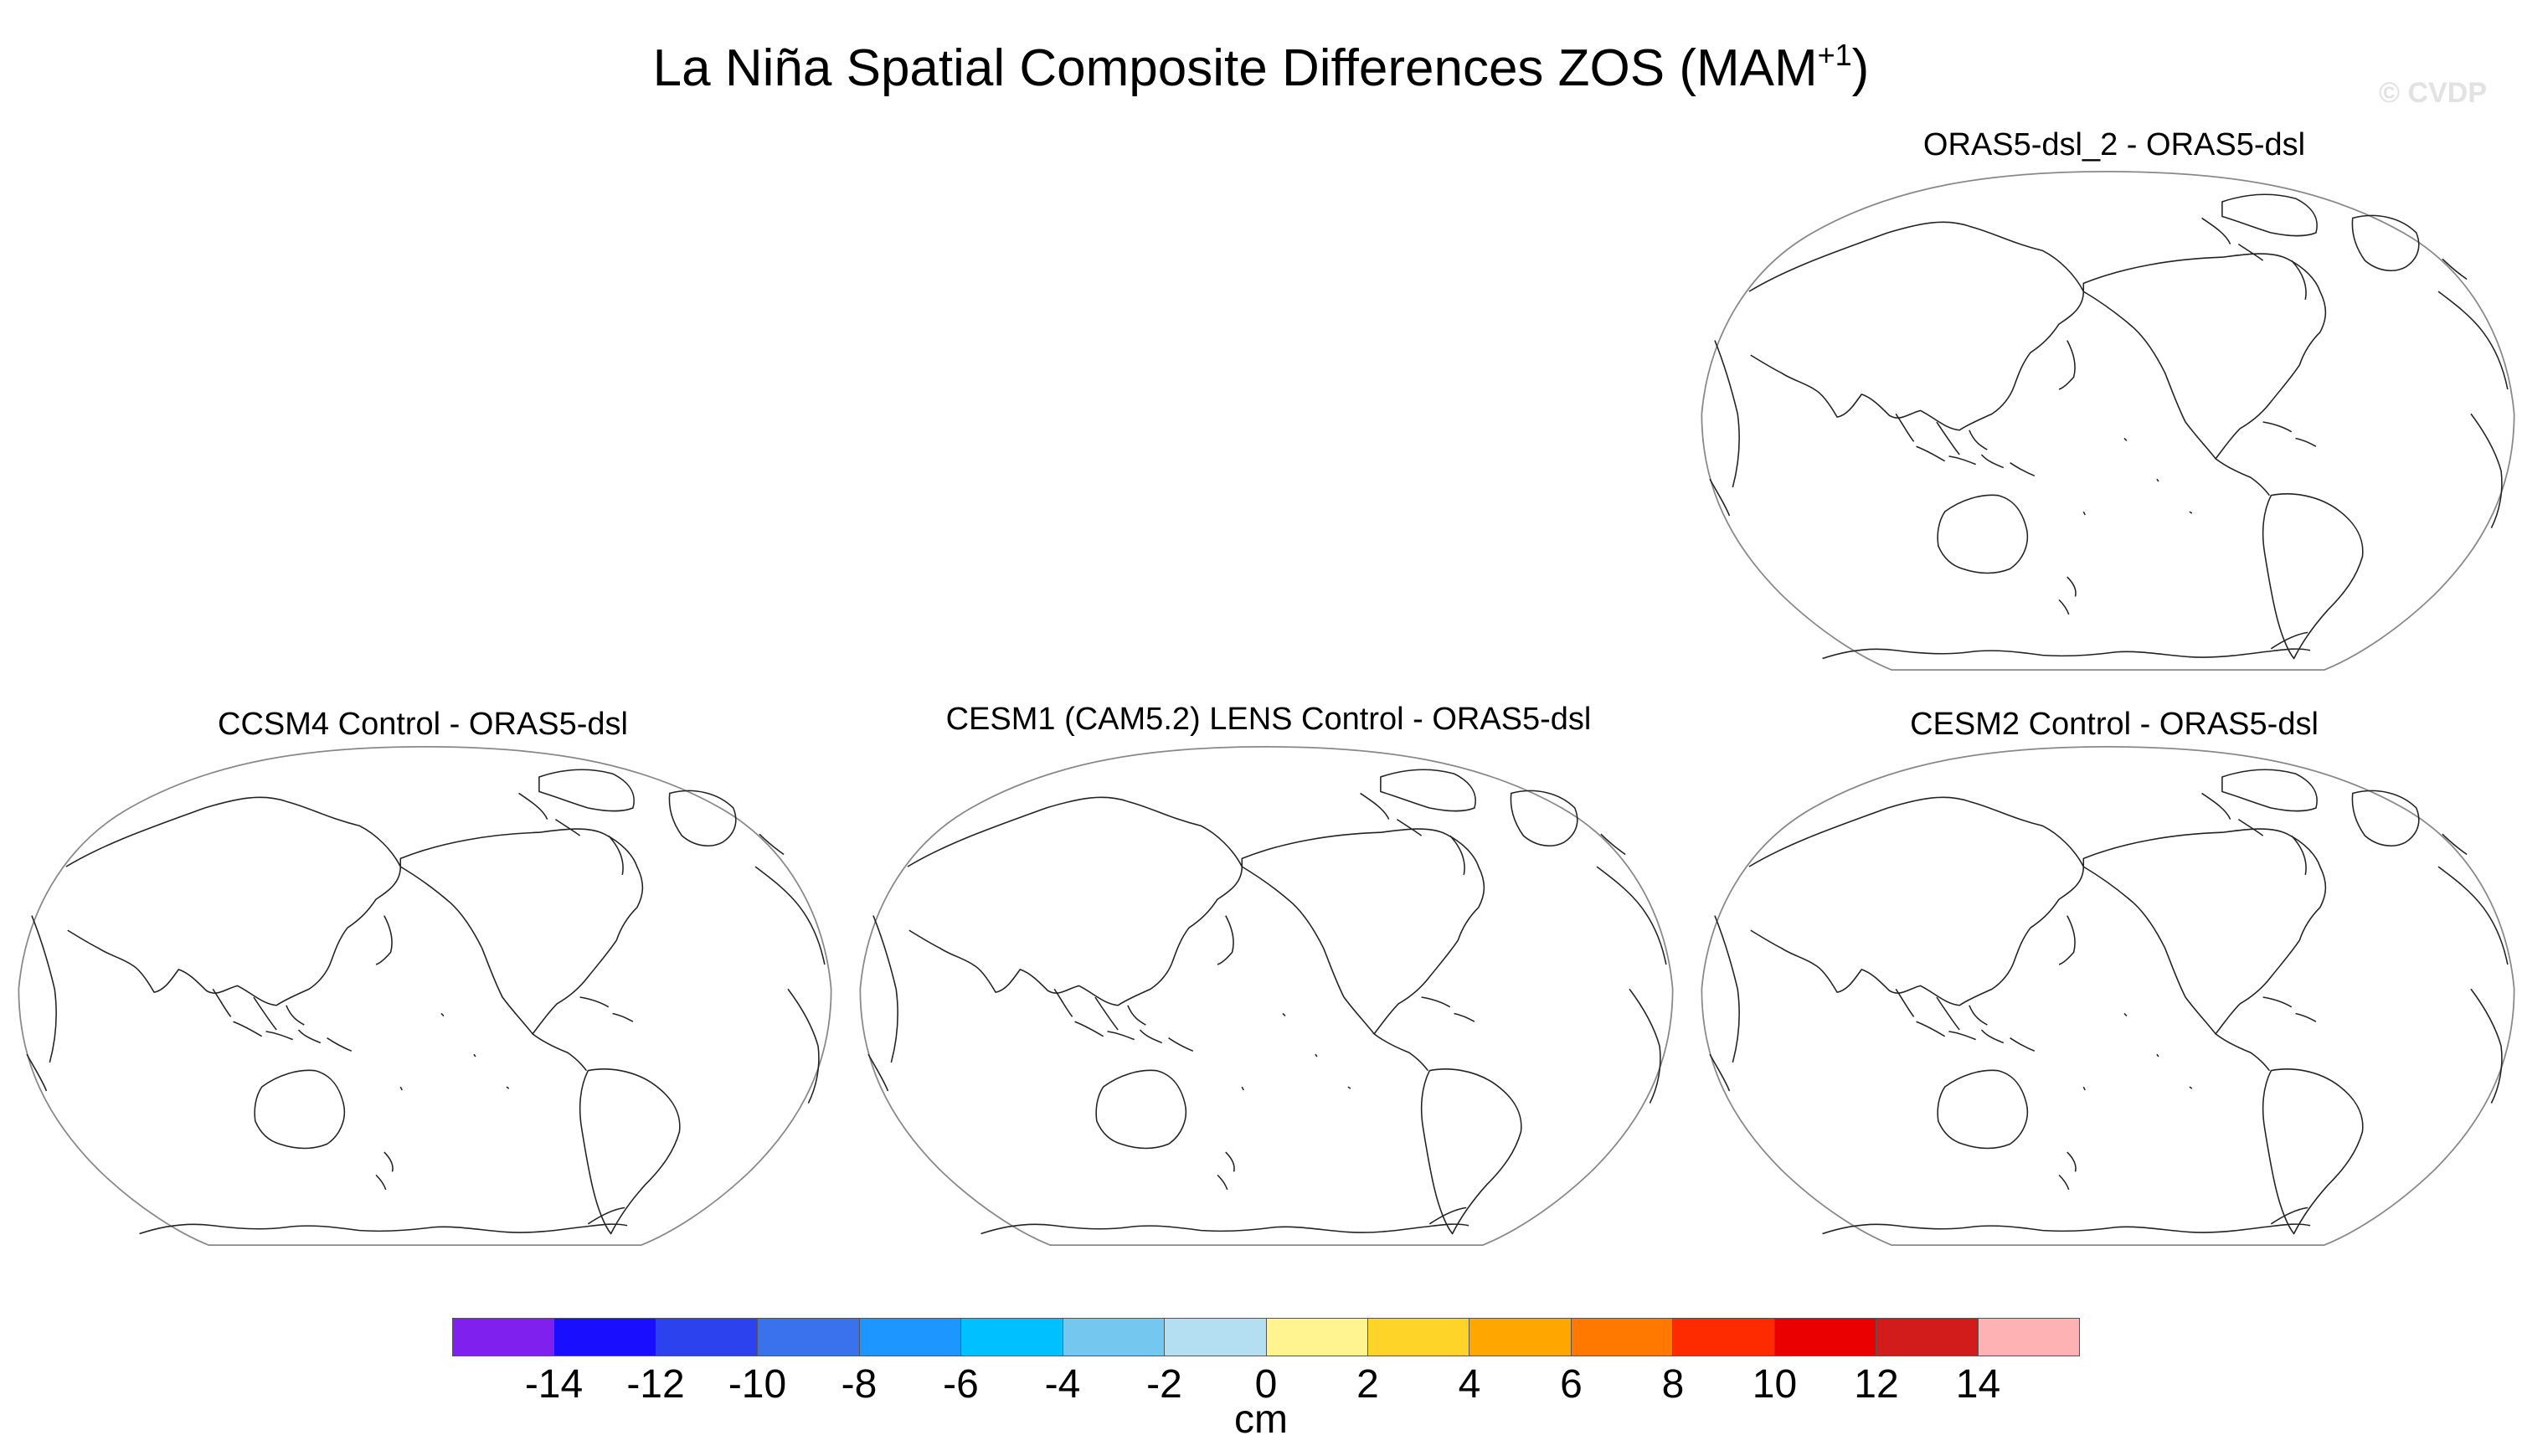 The width and height of the screenshot is (2522, 1456). Describe the element at coordinates (2114, 724) in the screenshot. I see `panel-title-bottom-right: CESM2 Control - ORAS5-dsl` at that location.